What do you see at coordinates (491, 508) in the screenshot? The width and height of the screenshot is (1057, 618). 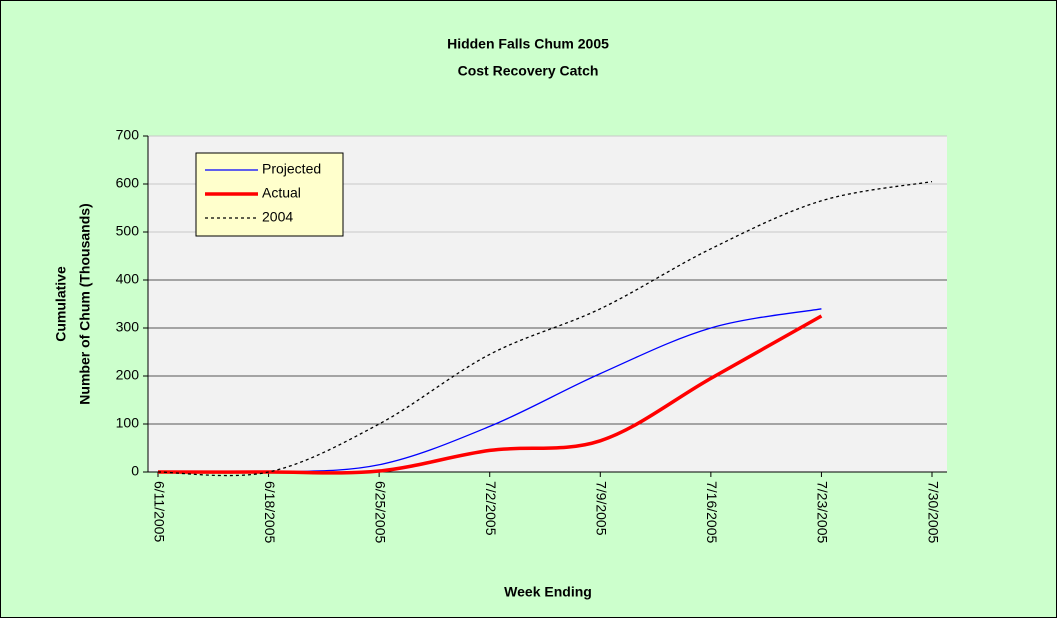 I see `x-tick-label: 7/2/2005` at bounding box center [491, 508].